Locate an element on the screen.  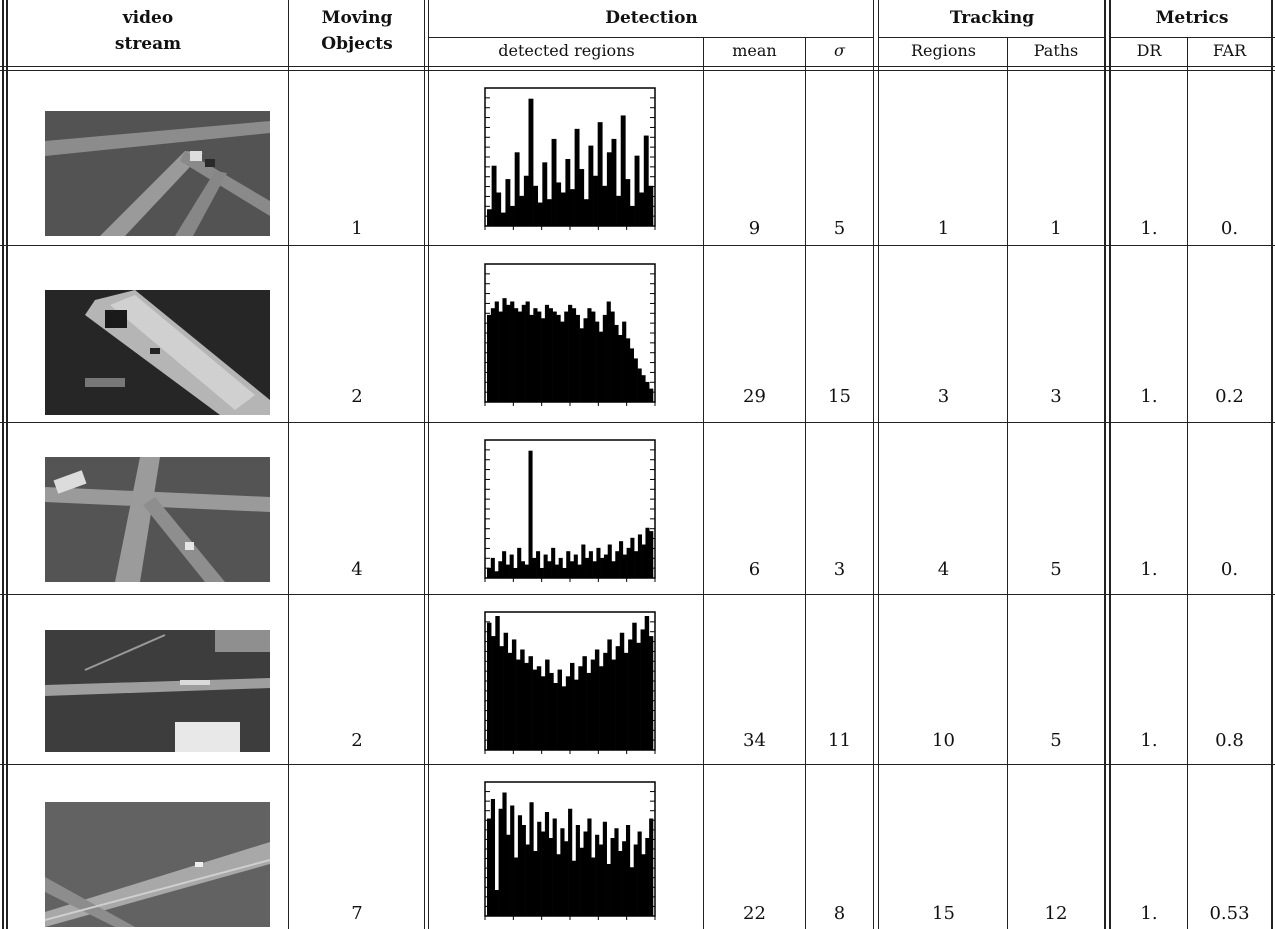
cell-mean: 6 is located at coordinates (754, 569).